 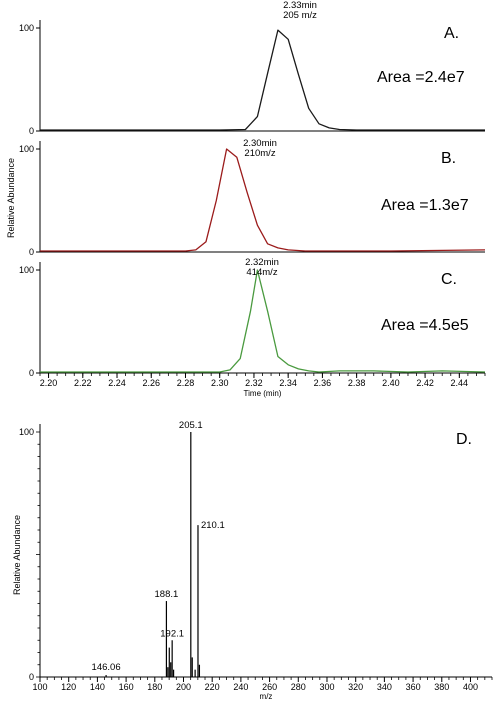 I want to click on y-axis-label: Relative Abundance, so click(x=17, y=555).